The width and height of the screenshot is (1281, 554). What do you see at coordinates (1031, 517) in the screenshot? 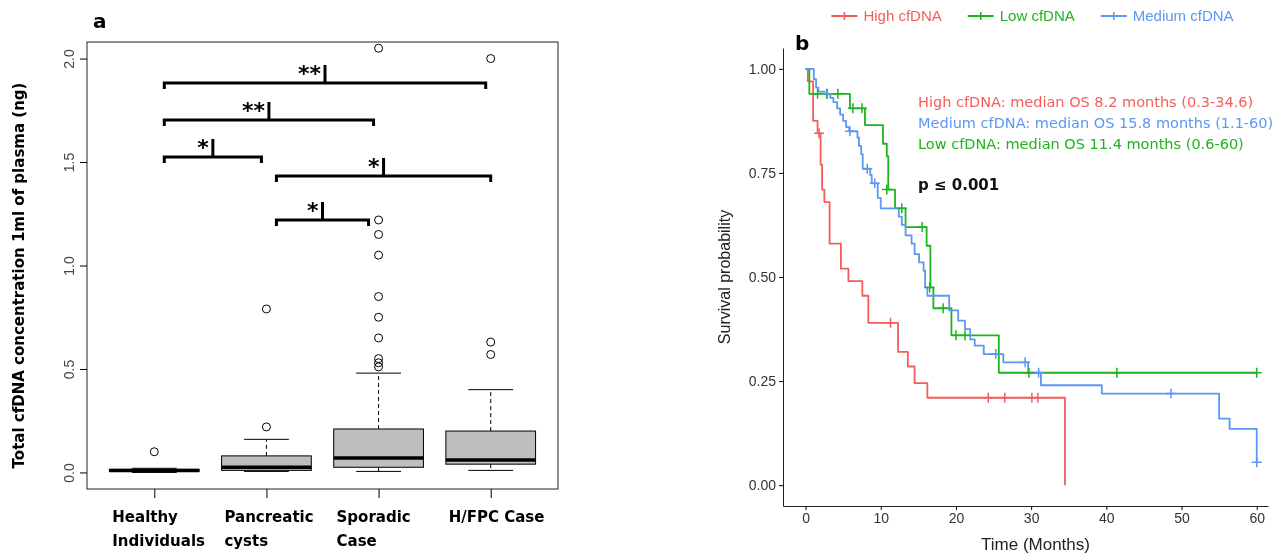
I see `x-tick-label: 30` at bounding box center [1031, 517].